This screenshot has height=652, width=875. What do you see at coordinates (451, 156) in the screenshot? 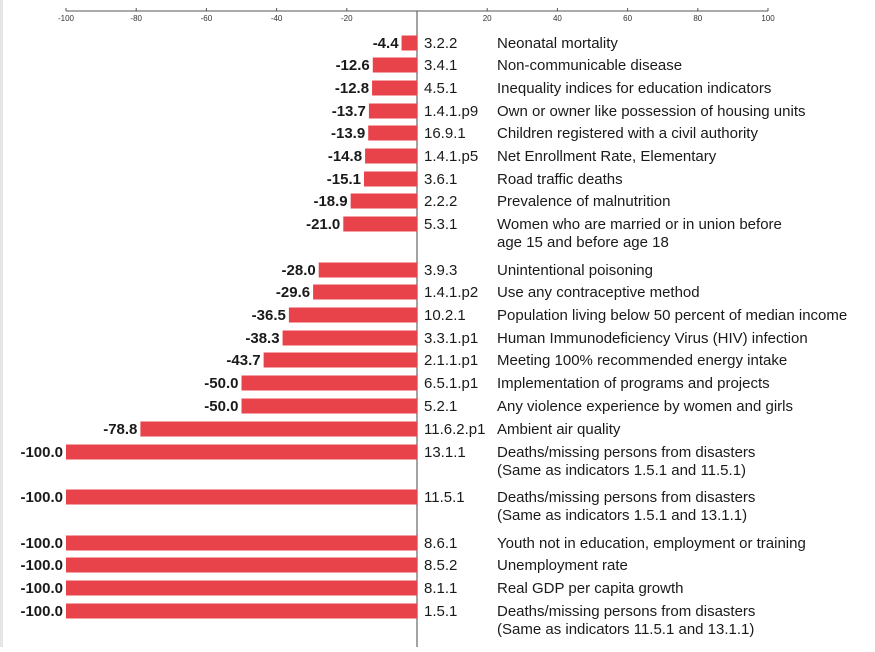
I see `indicator-code: 1.4.1.p5` at bounding box center [451, 156].